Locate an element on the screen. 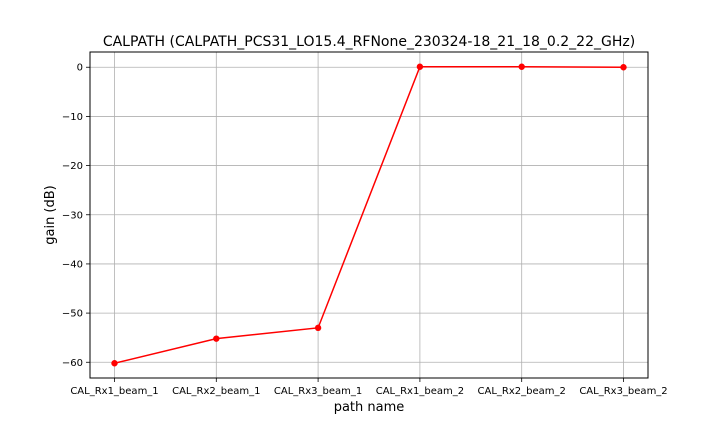 The width and height of the screenshot is (720, 432). x-tick-label: CAL_Rx3_beam_2 is located at coordinates (623, 391).